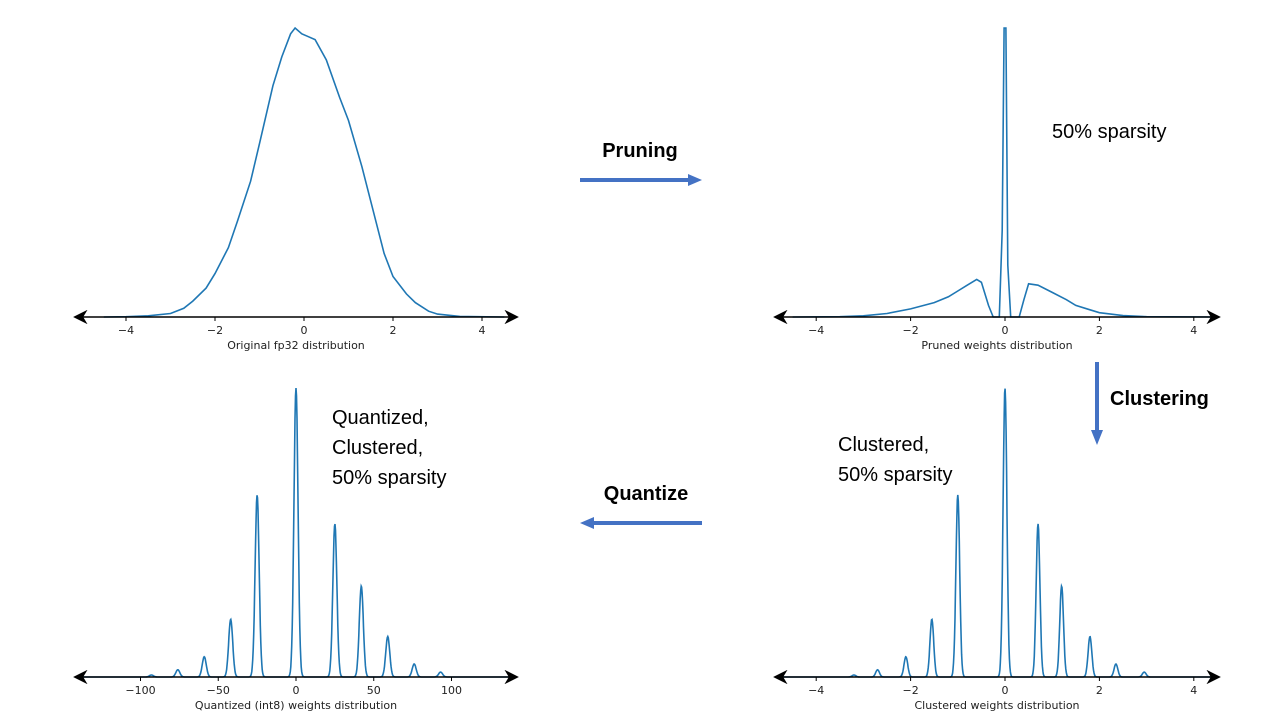 This screenshot has height=720, width=1280. Describe the element at coordinates (377, 448) in the screenshot. I see `quantized-annotation: Clustered,` at that location.